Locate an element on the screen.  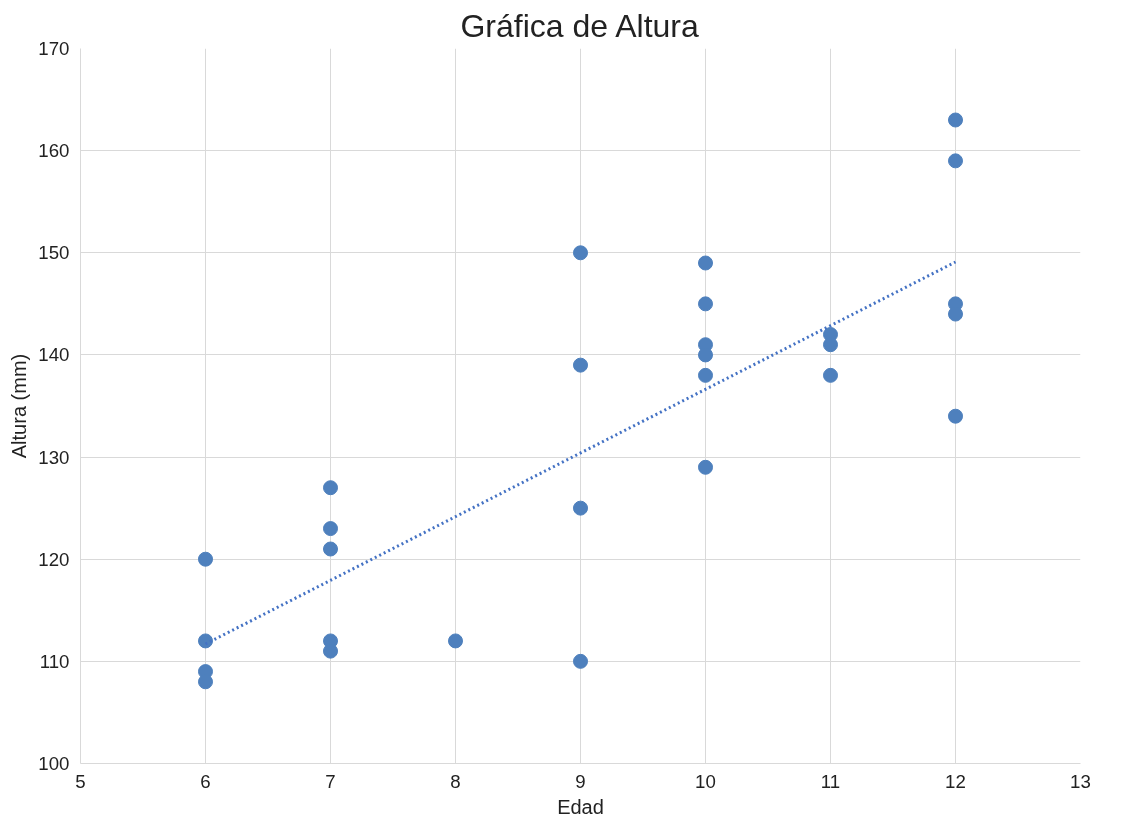
y-tick-label: 140 is located at coordinates (54, 355).